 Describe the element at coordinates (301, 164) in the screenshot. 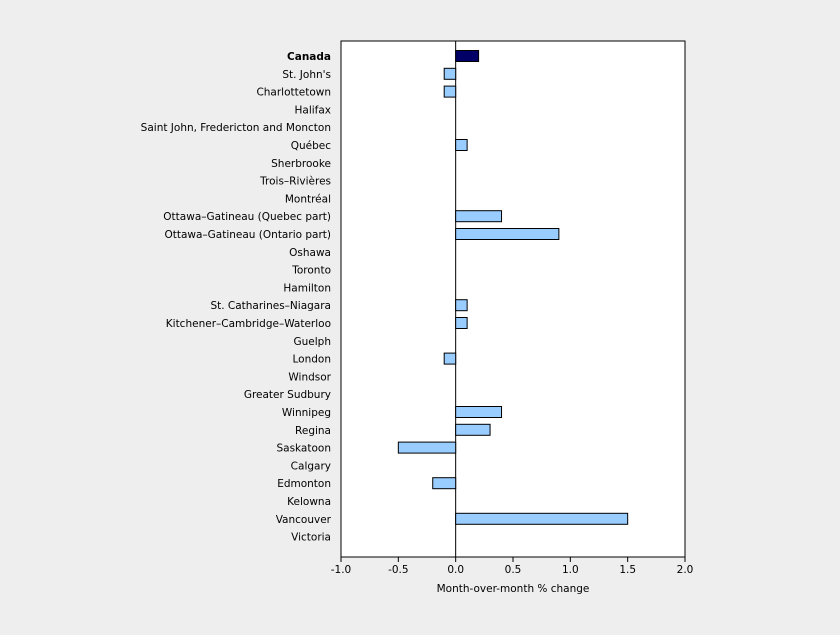

I see `category-label: Sherbrooke` at that location.